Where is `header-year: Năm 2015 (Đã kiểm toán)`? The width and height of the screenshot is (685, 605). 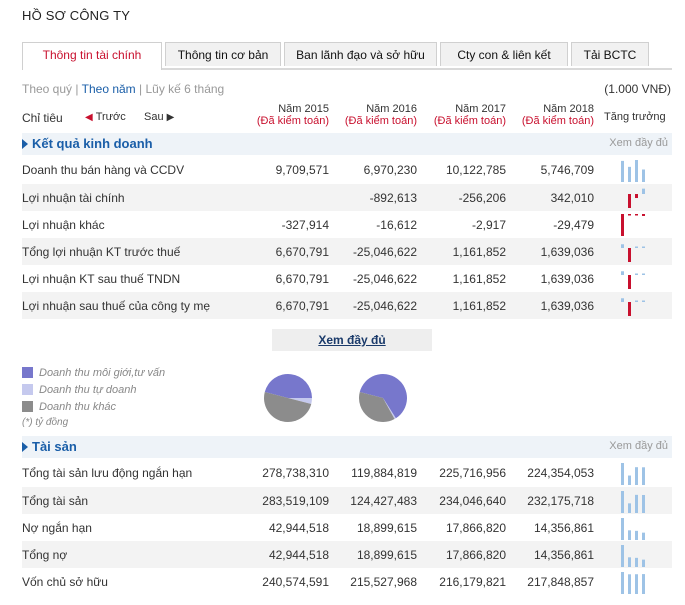
header-year: Năm 2015 (Đã kiểm toán) is located at coordinates (285, 115).